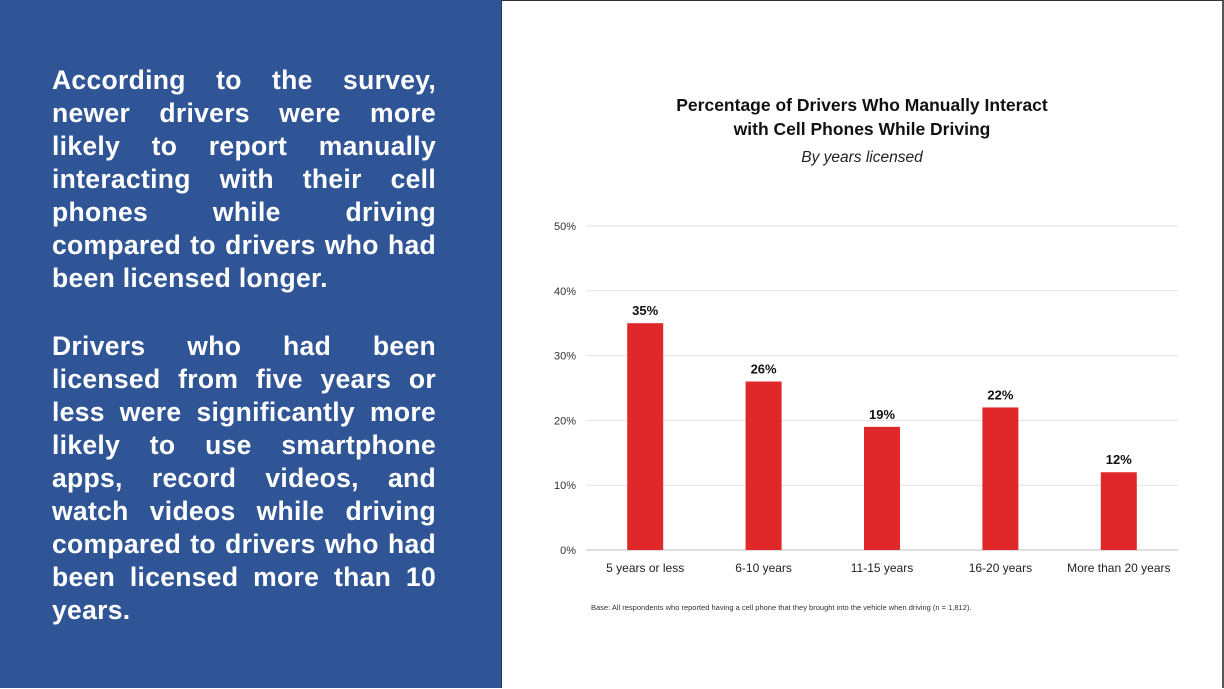 The height and width of the screenshot is (689, 1224). What do you see at coordinates (764, 369) in the screenshot?
I see `data-label: 26%` at bounding box center [764, 369].